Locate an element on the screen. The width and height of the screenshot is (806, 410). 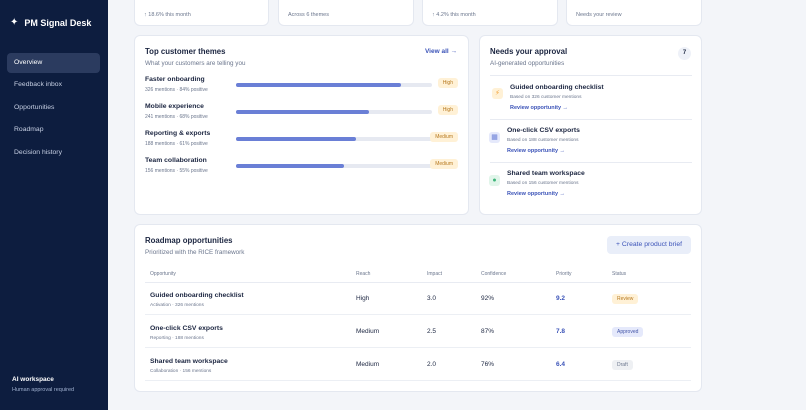
sidebar-item-opportunities: Opportunities is located at coordinates (34, 107).